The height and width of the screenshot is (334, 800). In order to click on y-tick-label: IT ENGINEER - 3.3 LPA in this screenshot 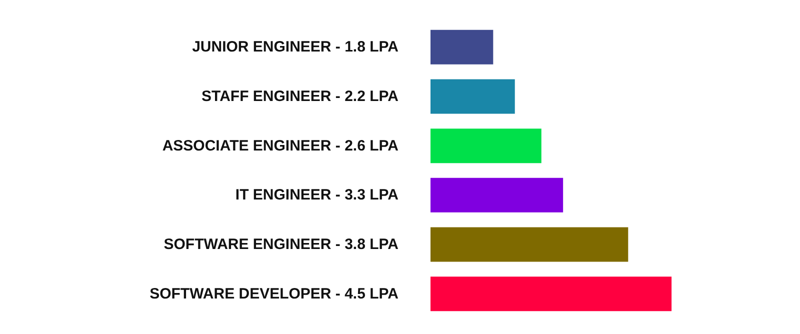, I will do `click(317, 195)`.